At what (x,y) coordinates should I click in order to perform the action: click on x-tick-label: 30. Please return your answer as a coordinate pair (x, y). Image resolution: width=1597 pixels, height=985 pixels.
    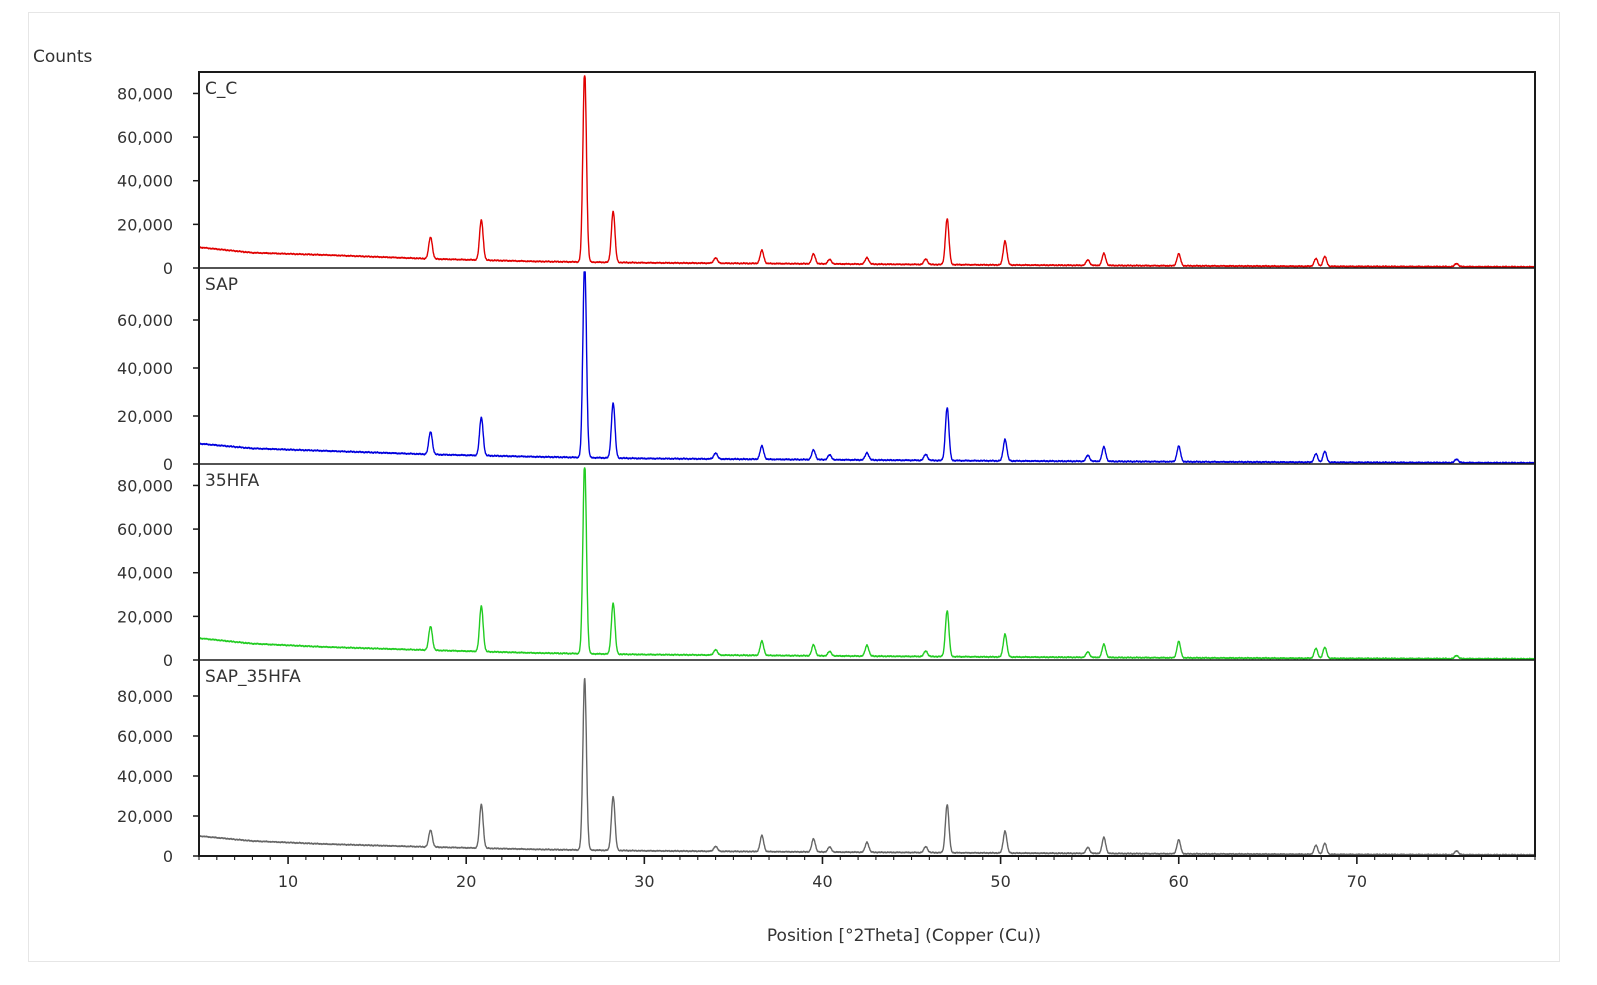
    Looking at the image, I should click on (644, 881).